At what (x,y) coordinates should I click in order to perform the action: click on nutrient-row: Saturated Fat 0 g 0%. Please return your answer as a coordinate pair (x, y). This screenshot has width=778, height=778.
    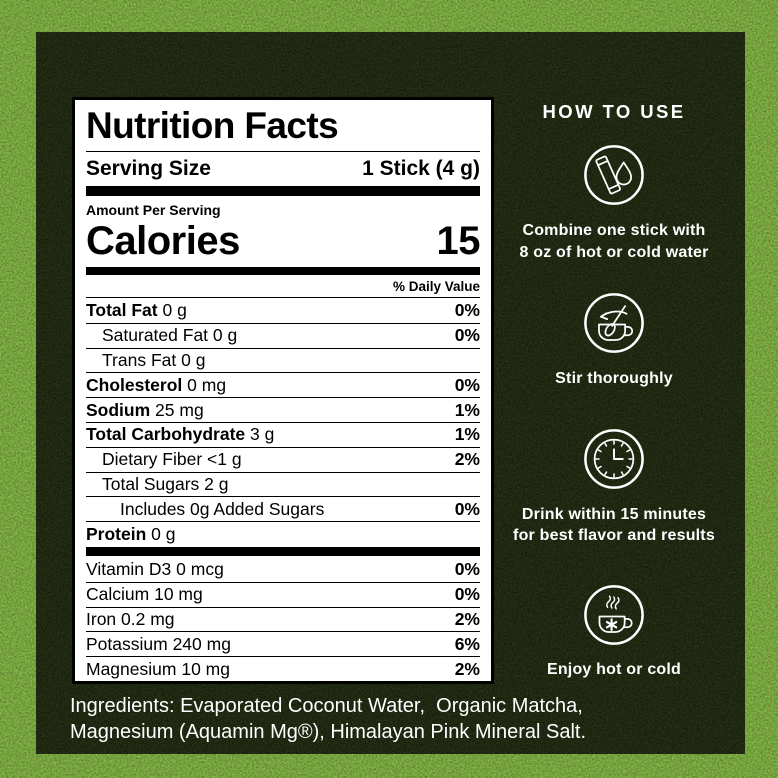
    Looking at the image, I should click on (283, 335).